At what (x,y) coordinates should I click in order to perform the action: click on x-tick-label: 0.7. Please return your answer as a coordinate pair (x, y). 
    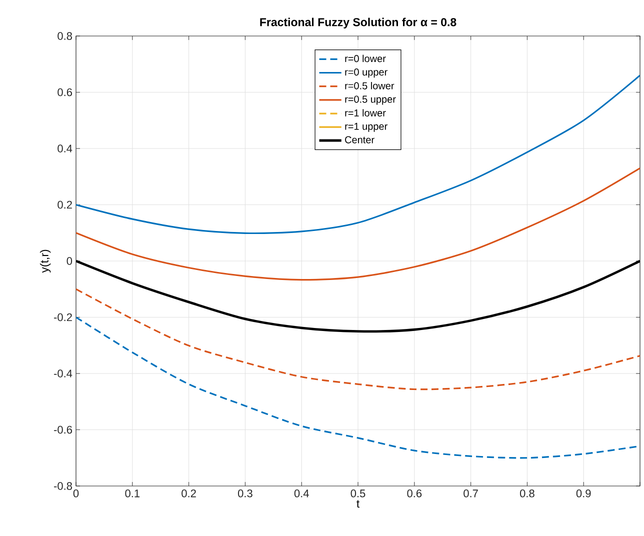
    Looking at the image, I should click on (471, 494).